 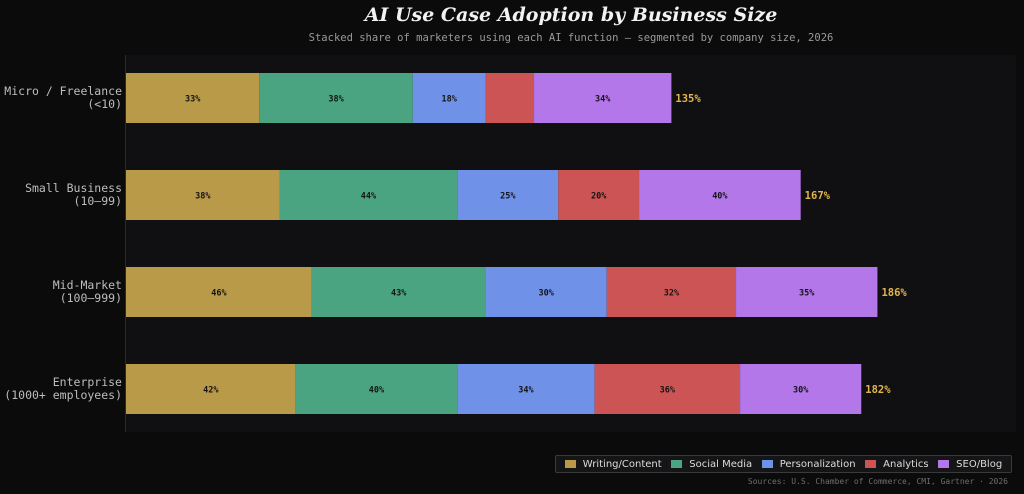 I want to click on data-label: 43%, so click(x=399, y=294).